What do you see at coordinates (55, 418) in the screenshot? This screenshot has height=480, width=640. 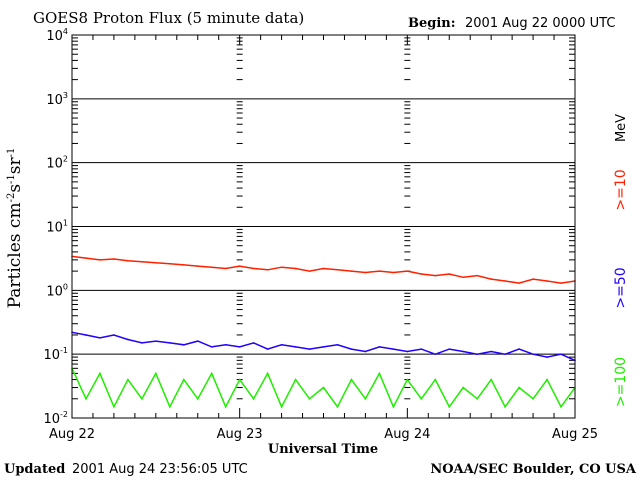 I see `y-tick-label: 10⁻²` at bounding box center [55, 418].